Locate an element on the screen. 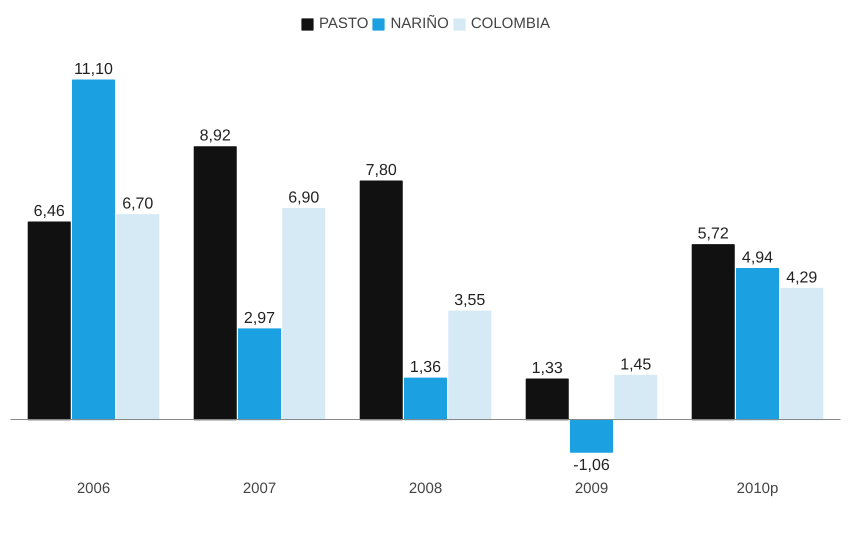 The image size is (866, 537). data-label: 1,33 is located at coordinates (547, 369).